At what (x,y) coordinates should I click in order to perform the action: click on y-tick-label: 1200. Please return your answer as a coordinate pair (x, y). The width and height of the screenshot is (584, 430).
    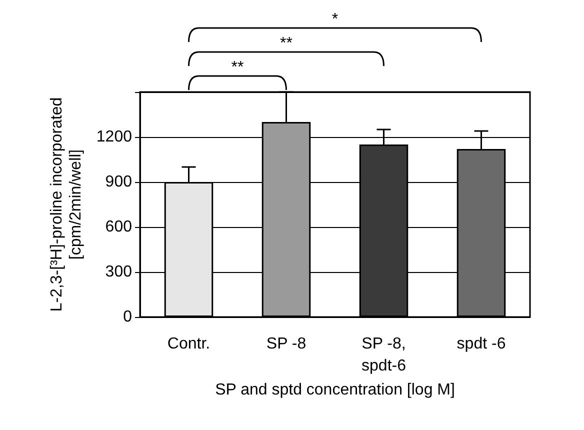
    Looking at the image, I should click on (114, 137).